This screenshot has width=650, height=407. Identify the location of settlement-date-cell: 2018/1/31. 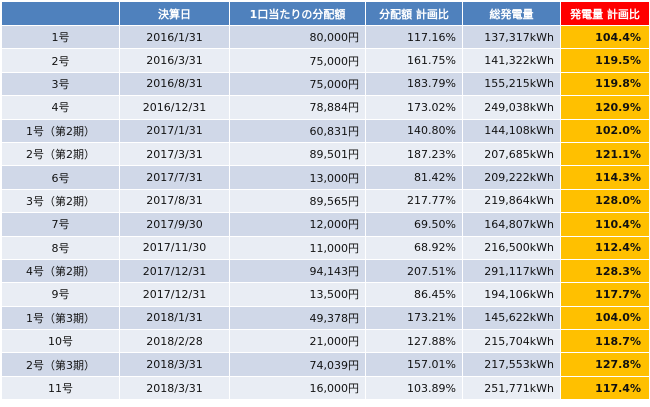
(174, 318).